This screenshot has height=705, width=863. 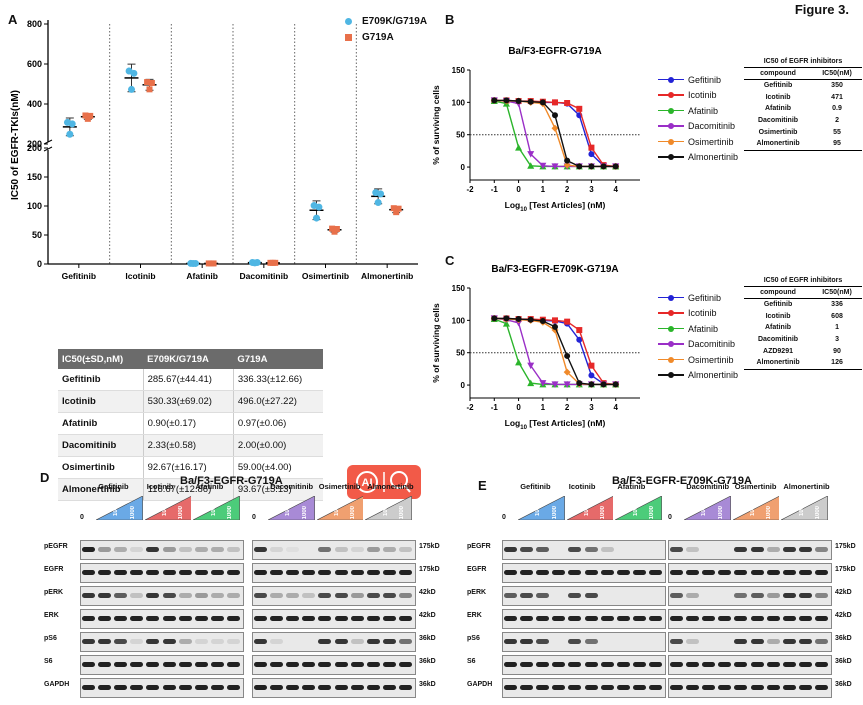 What do you see at coordinates (778, 363) in the screenshot?
I see `table-cell: Almonertinib` at bounding box center [778, 363].